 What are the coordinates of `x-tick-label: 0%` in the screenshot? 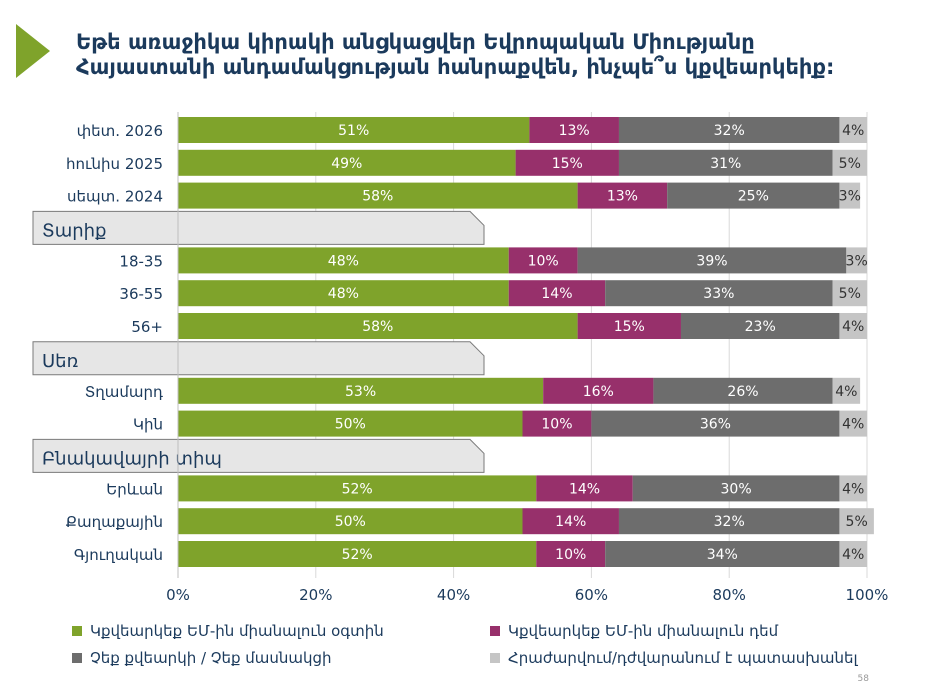 It's located at (178, 595).